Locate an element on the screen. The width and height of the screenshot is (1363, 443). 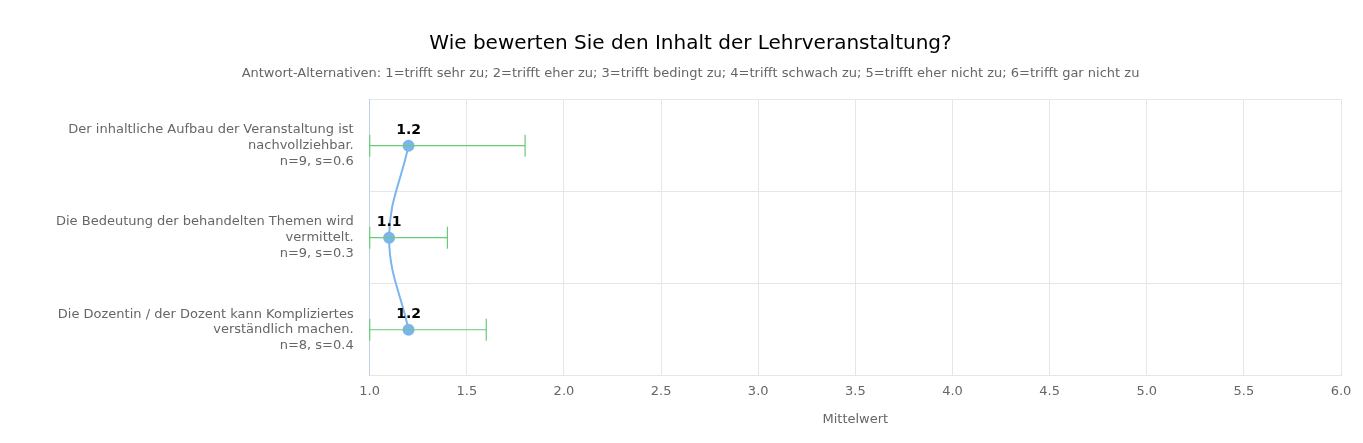
y-tick-label: Der inhaltliche Aufbau der Veranstaltung ist nachvollziehbar. n=9, s=0.6 is located at coordinates (211, 144).